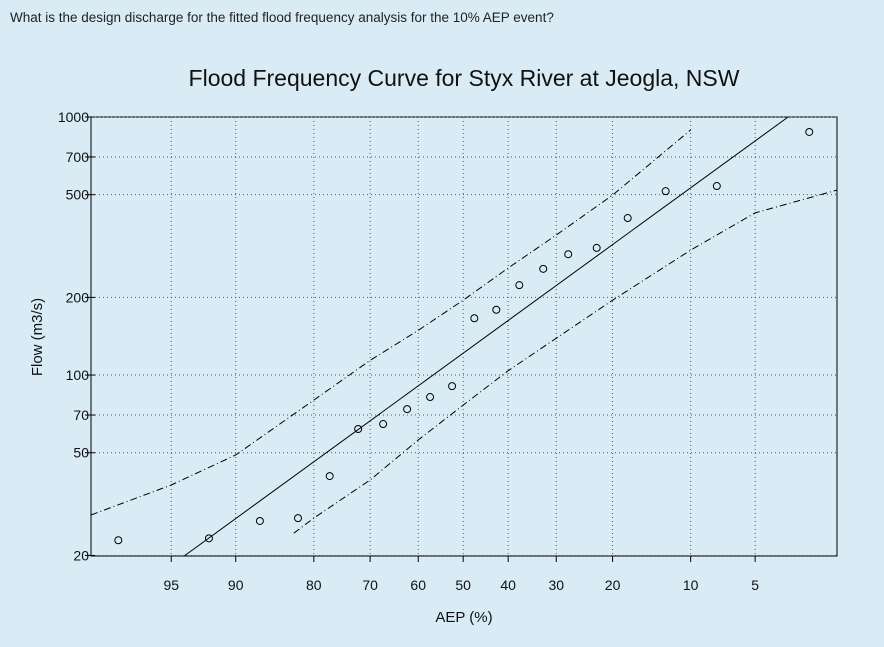 Image resolution: width=884 pixels, height=647 pixels. I want to click on x-tick-label: 80, so click(314, 585).